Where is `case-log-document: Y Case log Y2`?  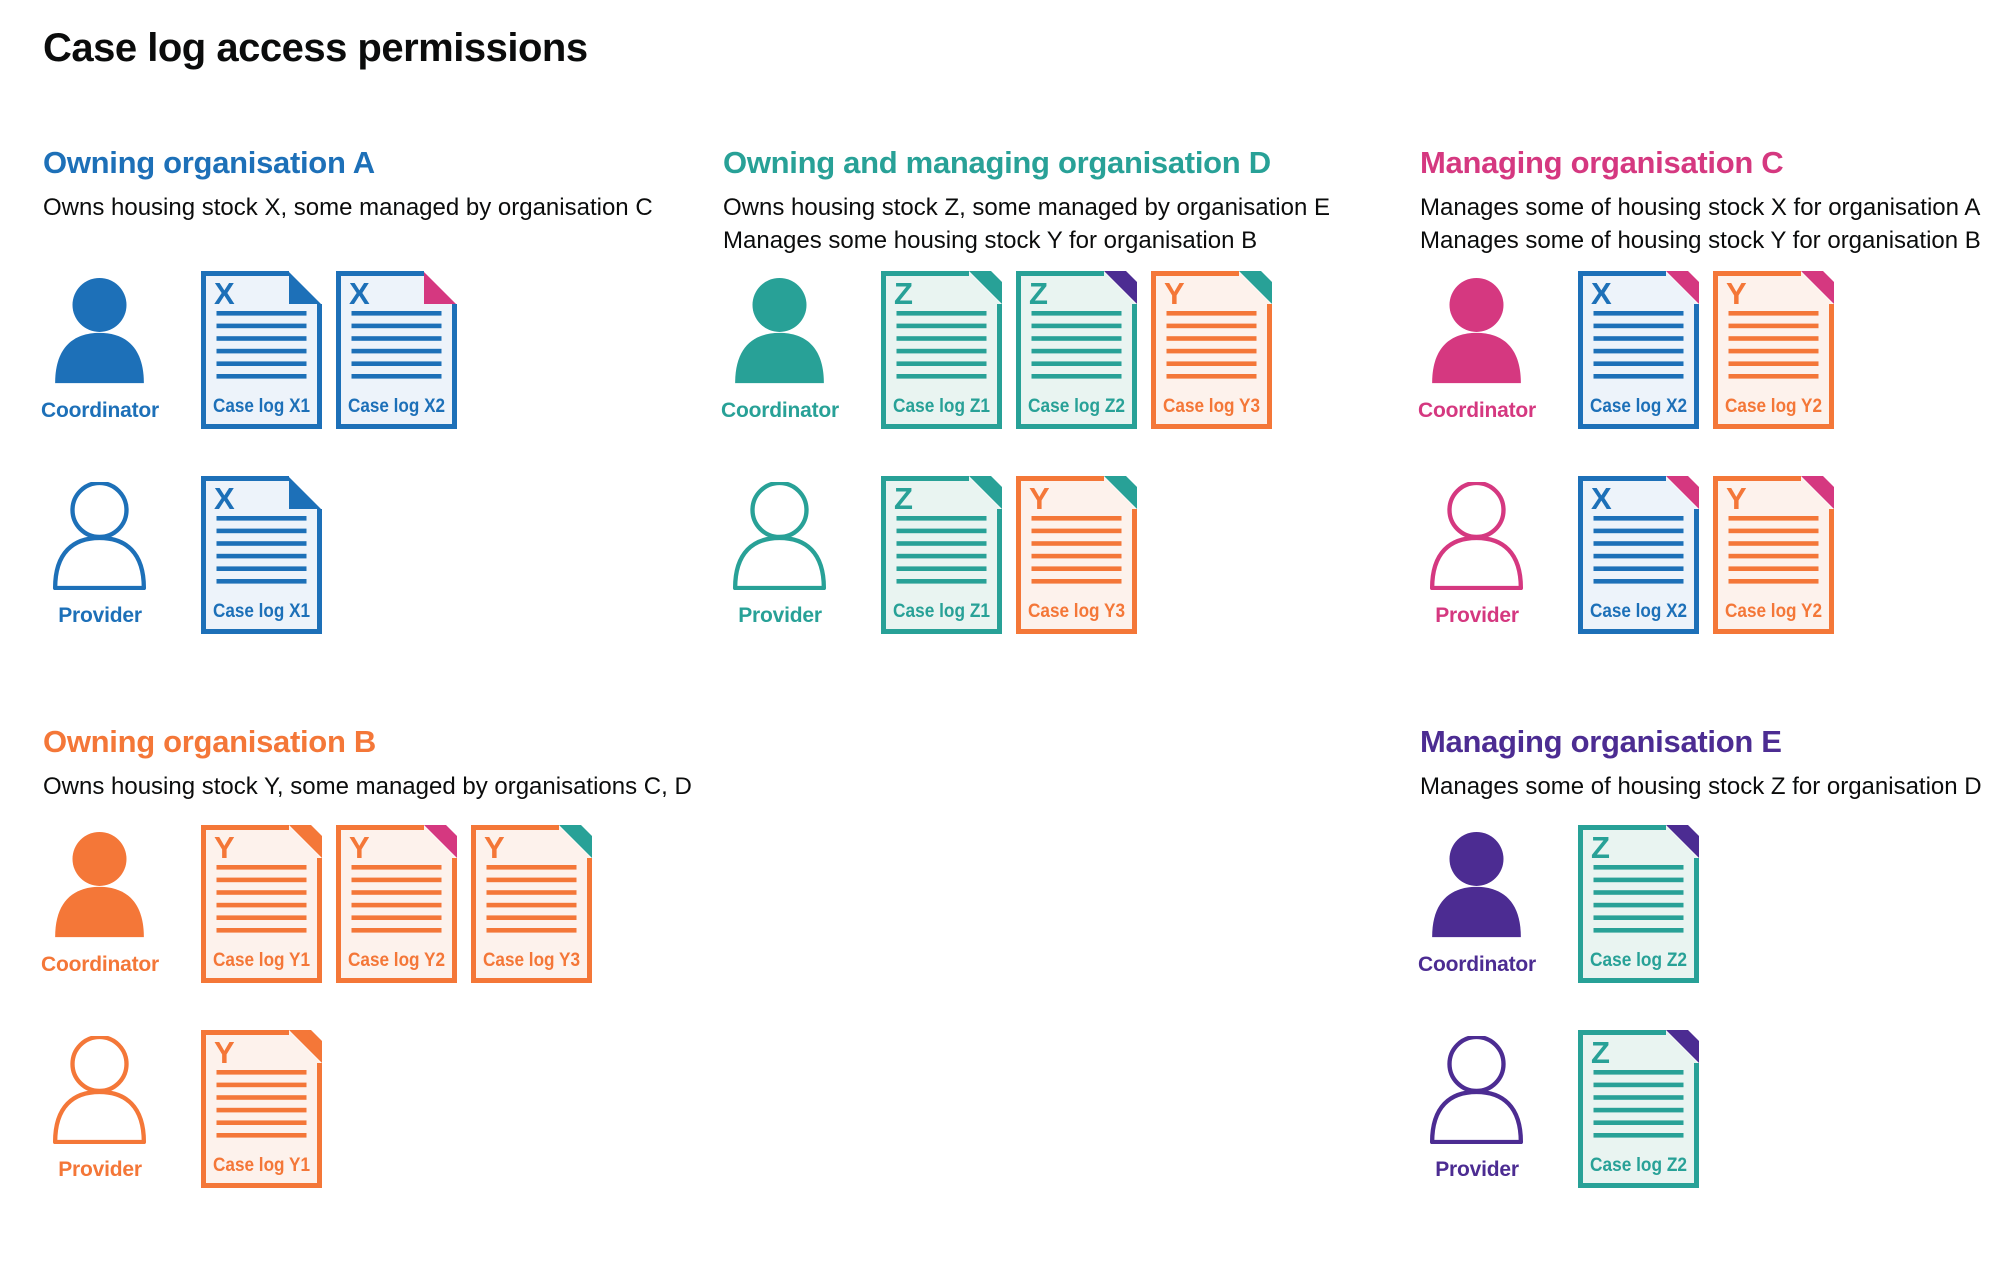 case-log-document: Y Case log Y2 is located at coordinates (1773, 555).